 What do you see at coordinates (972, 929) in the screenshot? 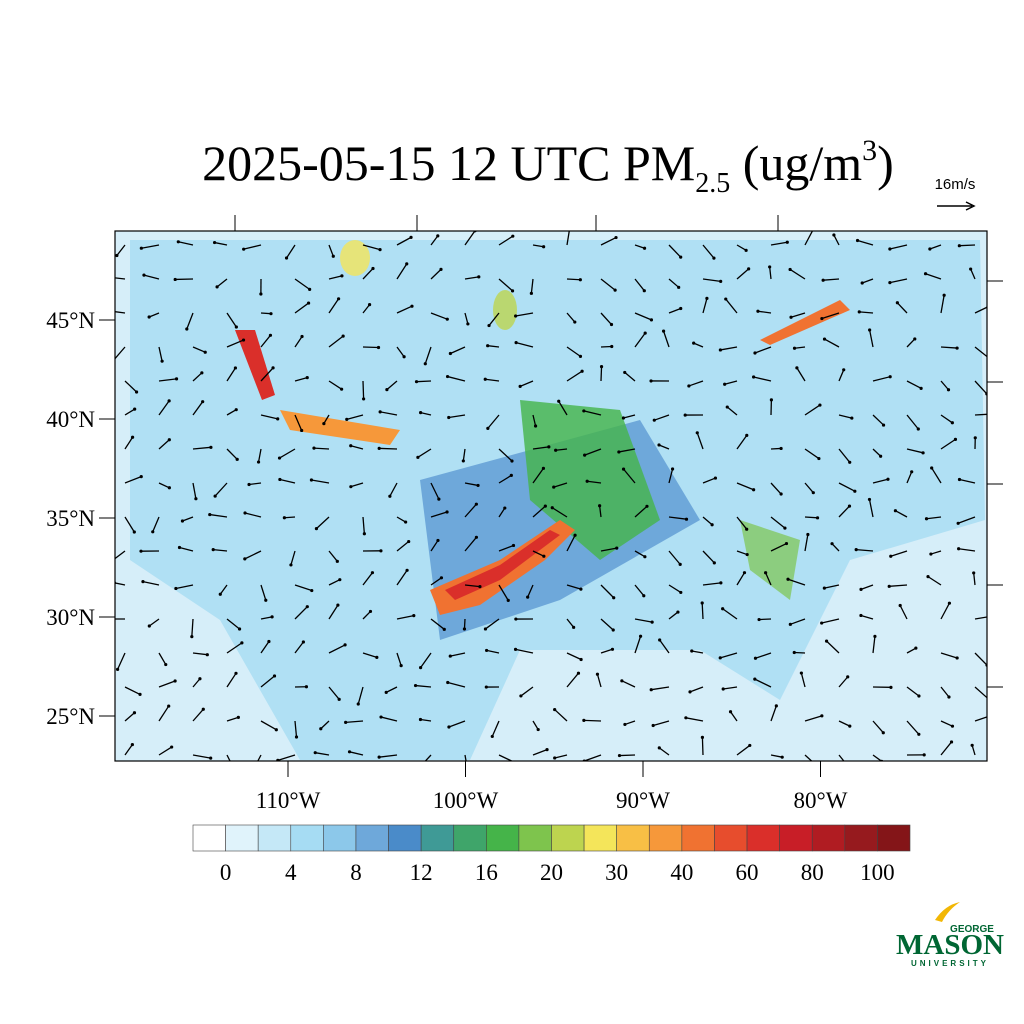
I see `logo-top: GEORGE` at bounding box center [972, 929].